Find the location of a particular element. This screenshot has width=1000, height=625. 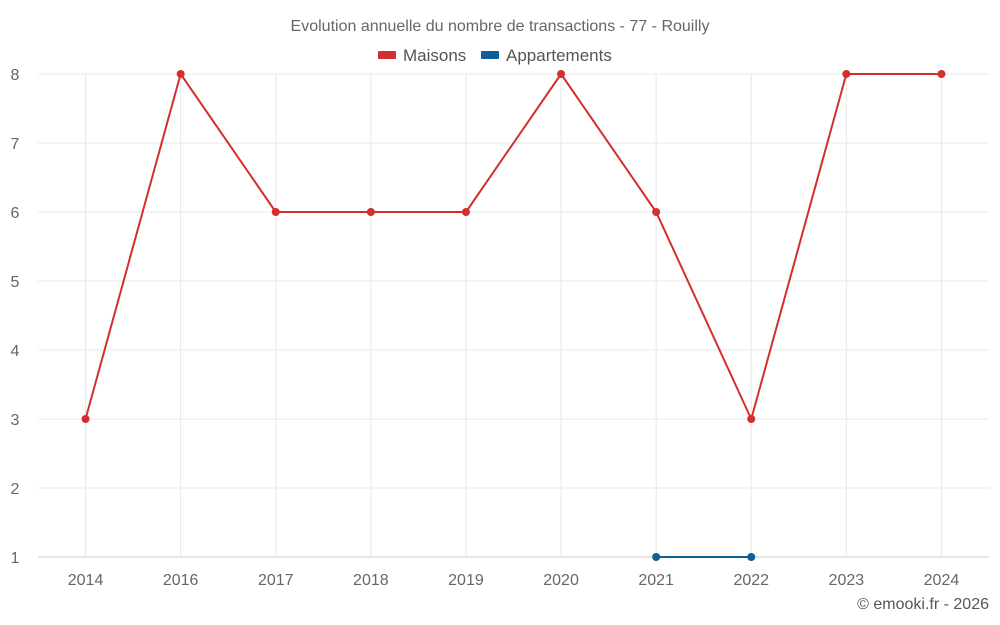

x-tick-label: 2021 is located at coordinates (656, 580).